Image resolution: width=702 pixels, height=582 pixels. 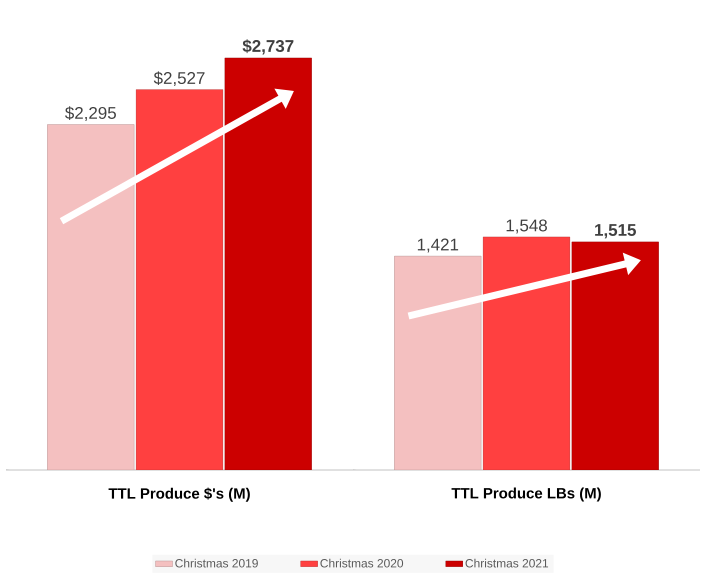 I want to click on data-label: 1,421, so click(x=438, y=245).